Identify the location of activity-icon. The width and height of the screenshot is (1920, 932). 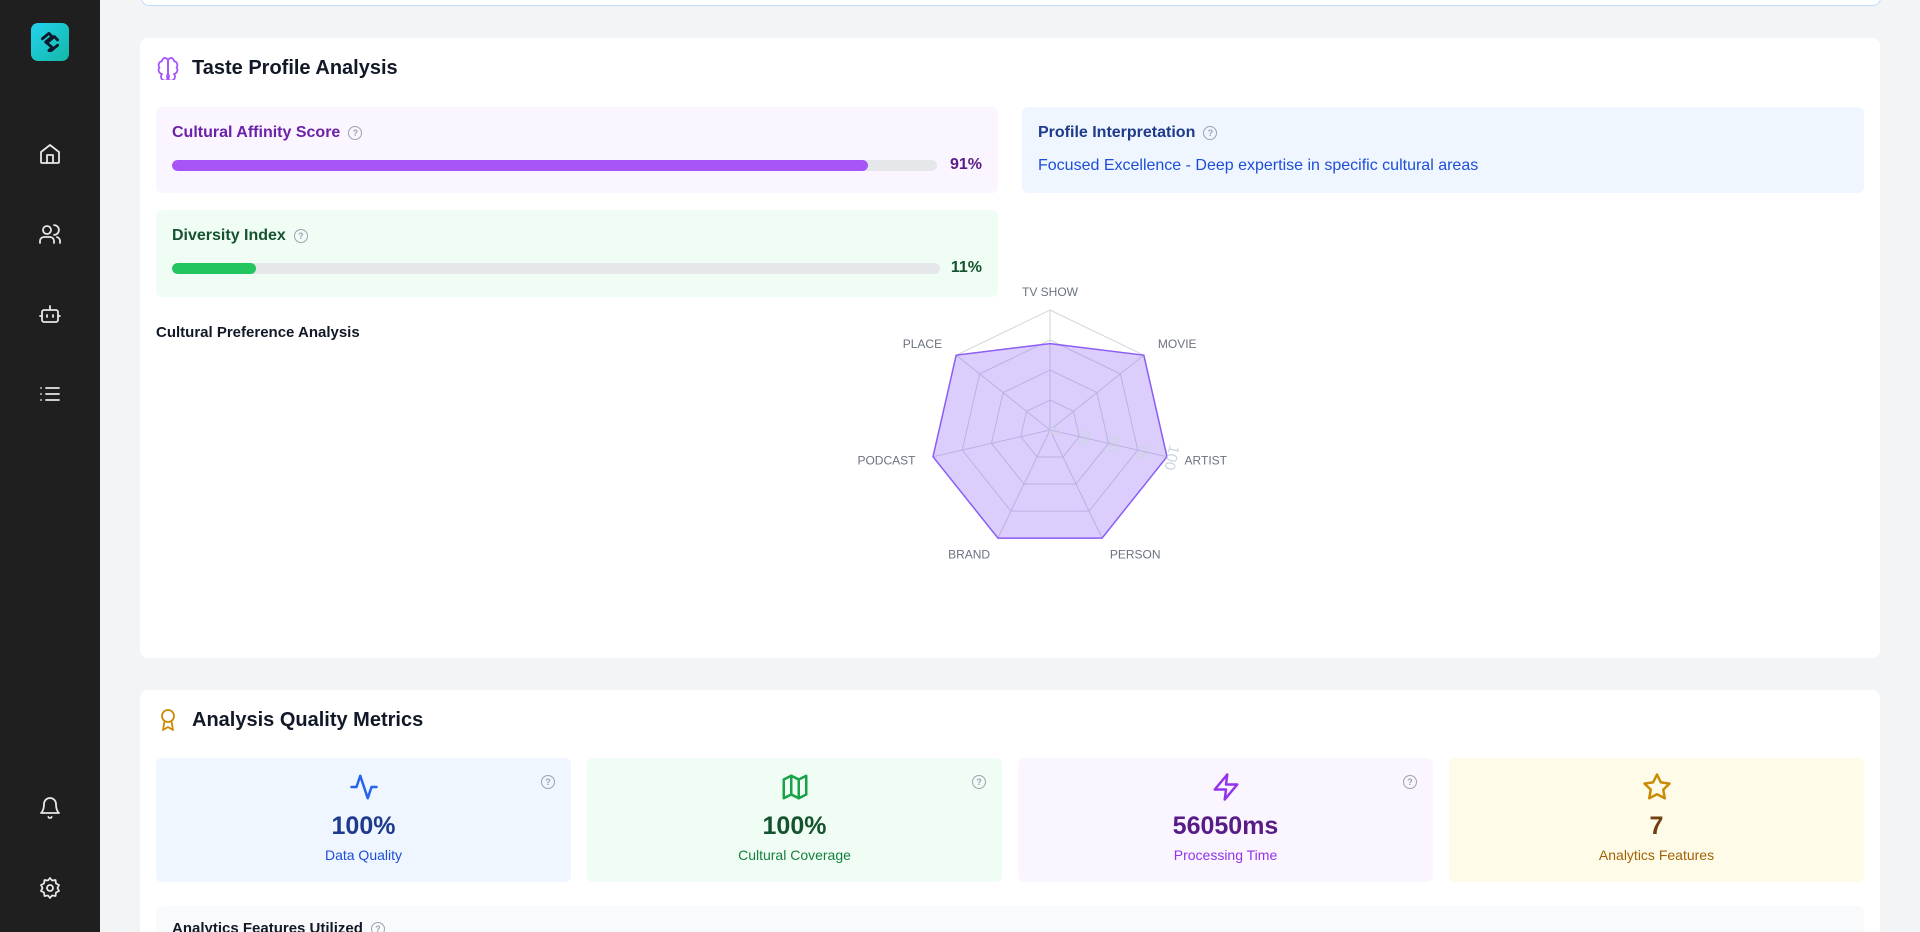
(363, 787).